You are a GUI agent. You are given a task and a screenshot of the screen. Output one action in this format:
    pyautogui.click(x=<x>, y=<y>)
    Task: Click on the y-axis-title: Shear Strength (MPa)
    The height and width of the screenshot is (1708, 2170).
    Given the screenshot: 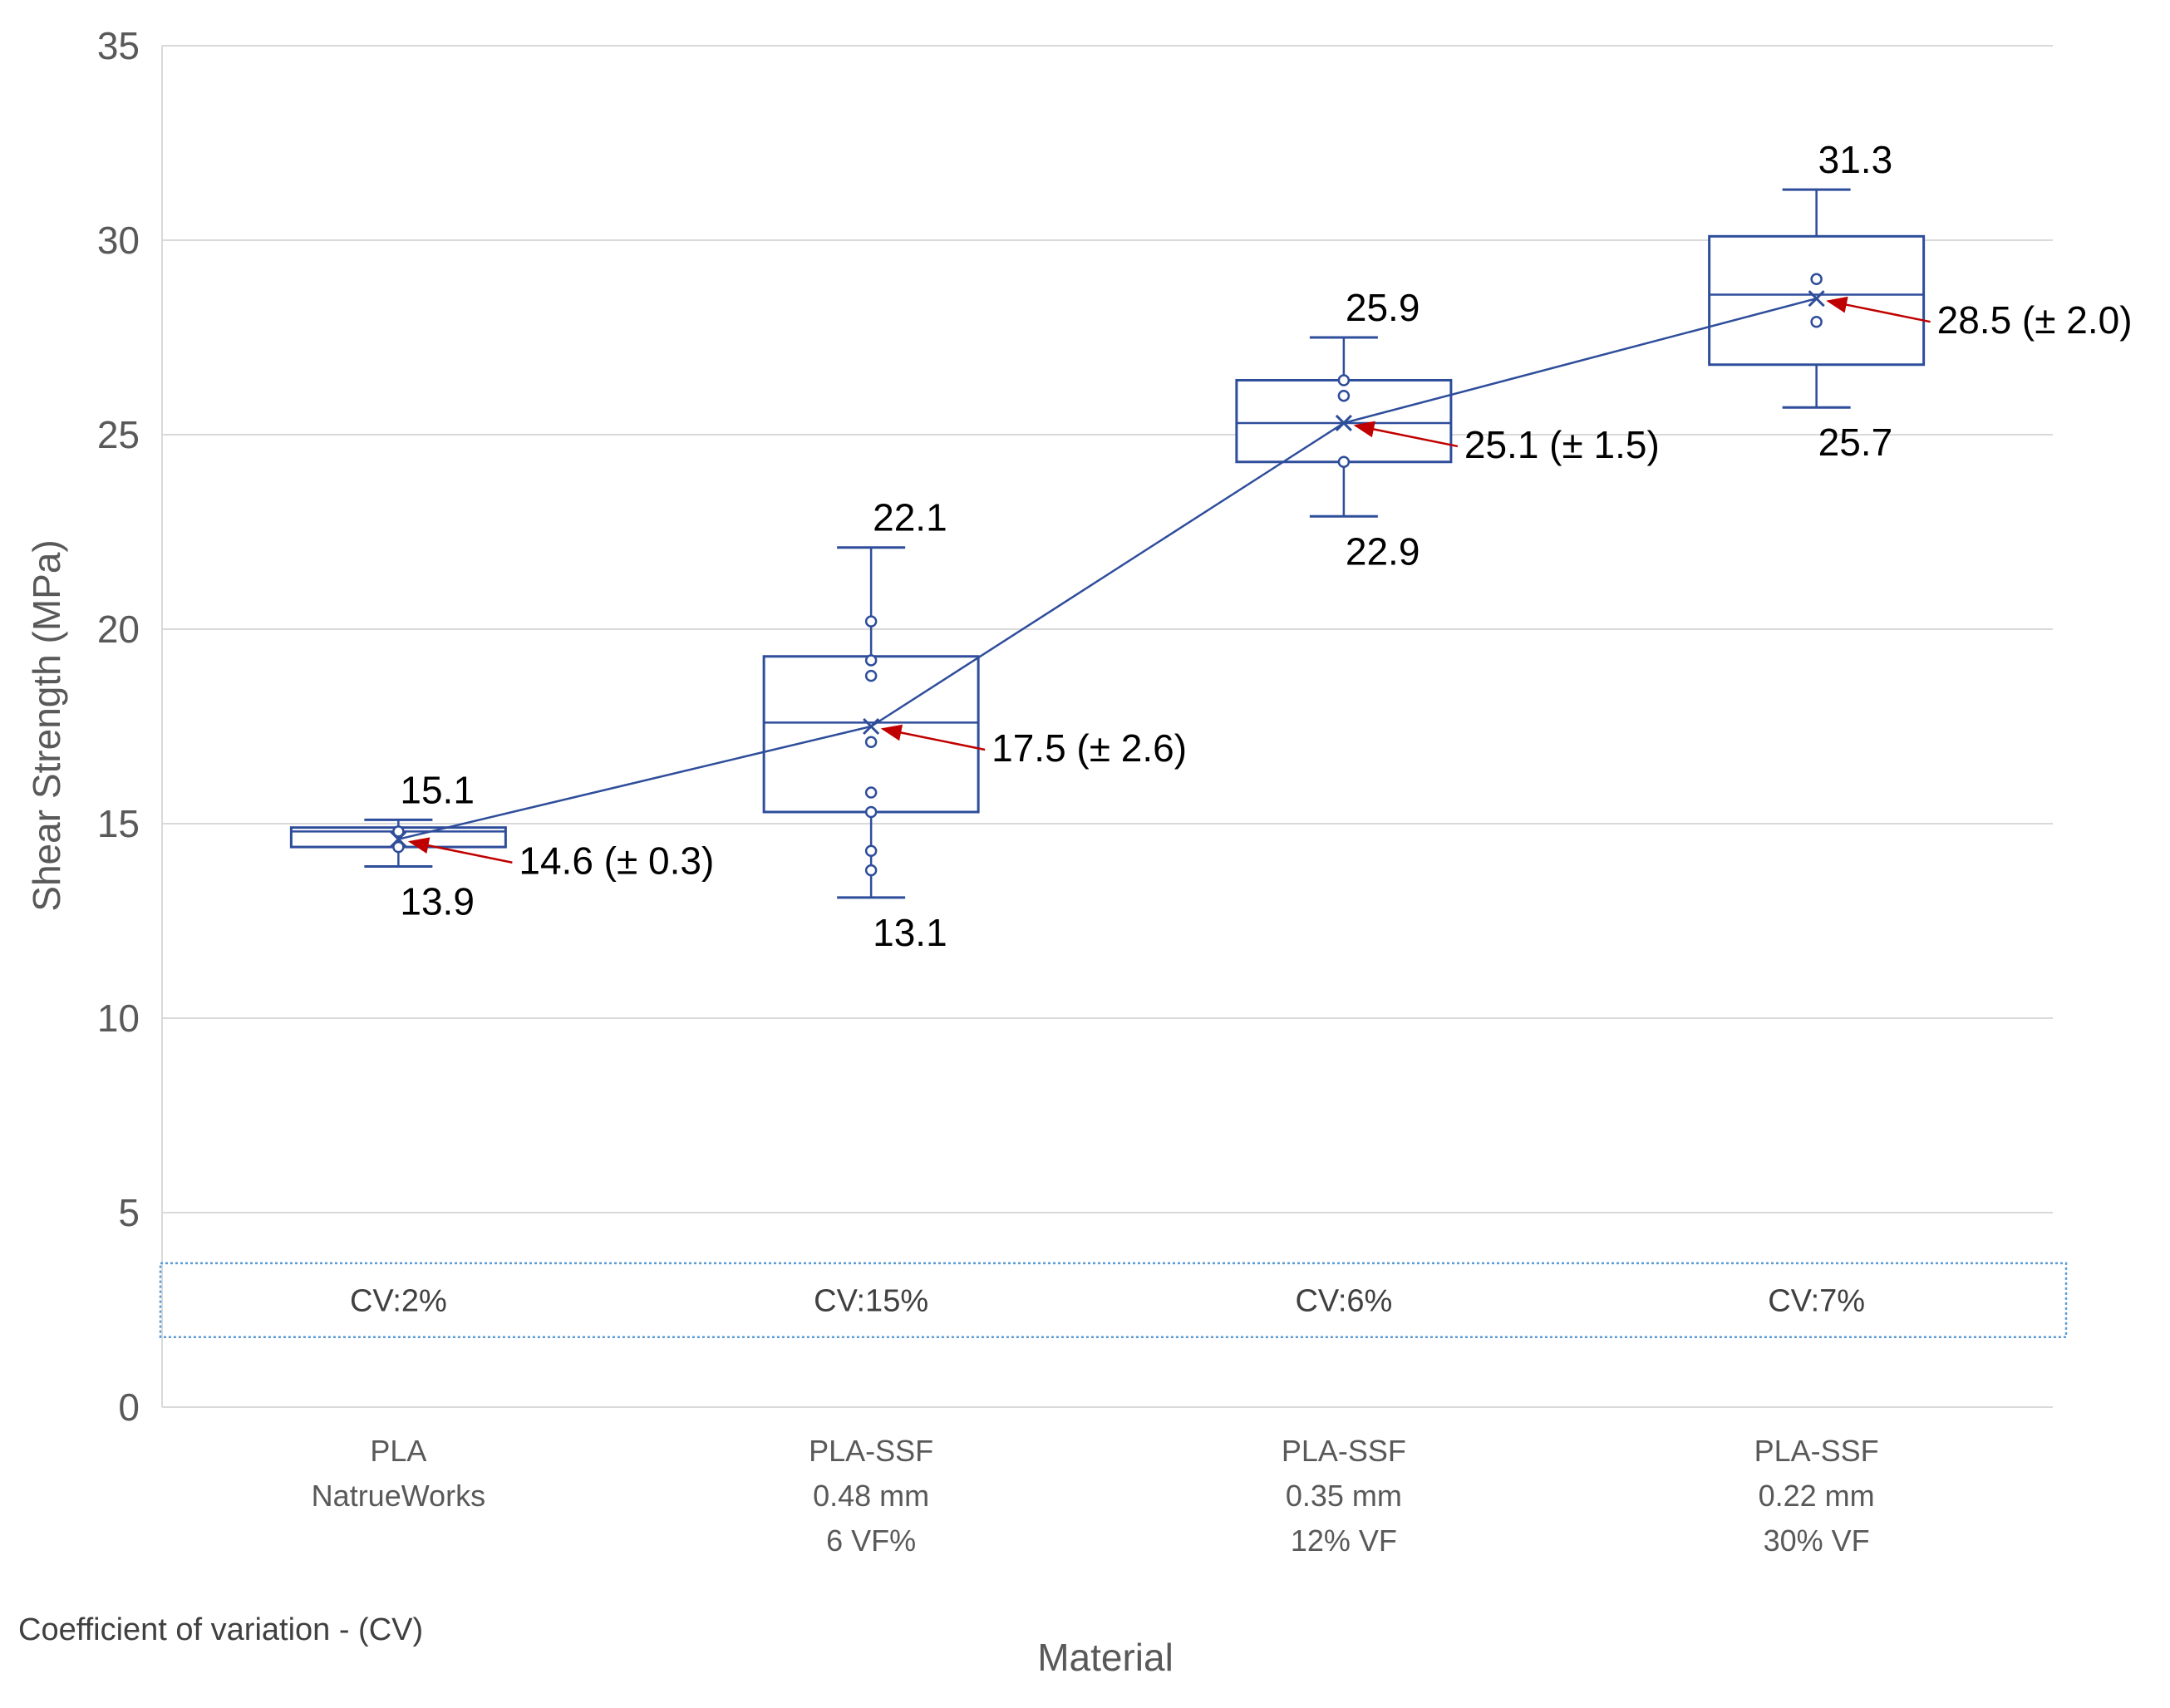 What is the action you would take?
    pyautogui.click(x=46, y=725)
    